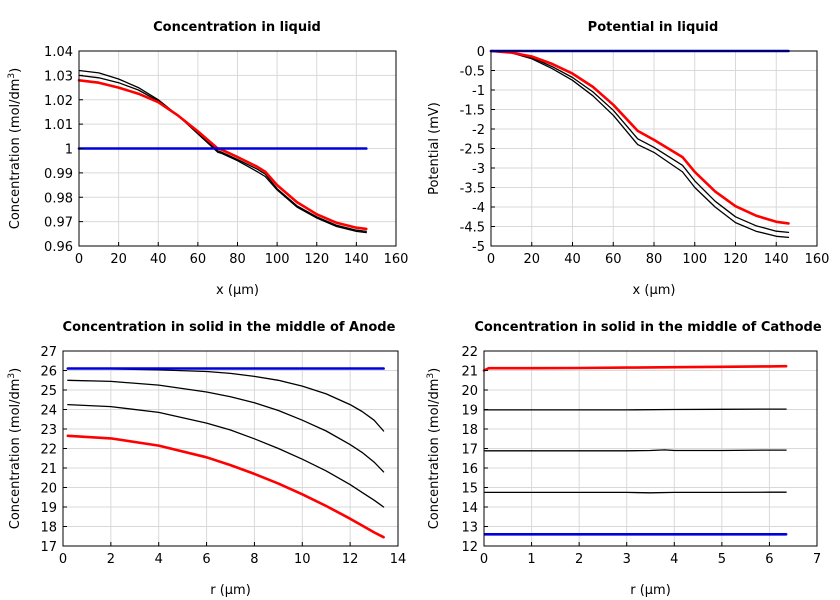 The height and width of the screenshot is (600, 840). I want to click on y-tick-label: 0.98, so click(58, 198).